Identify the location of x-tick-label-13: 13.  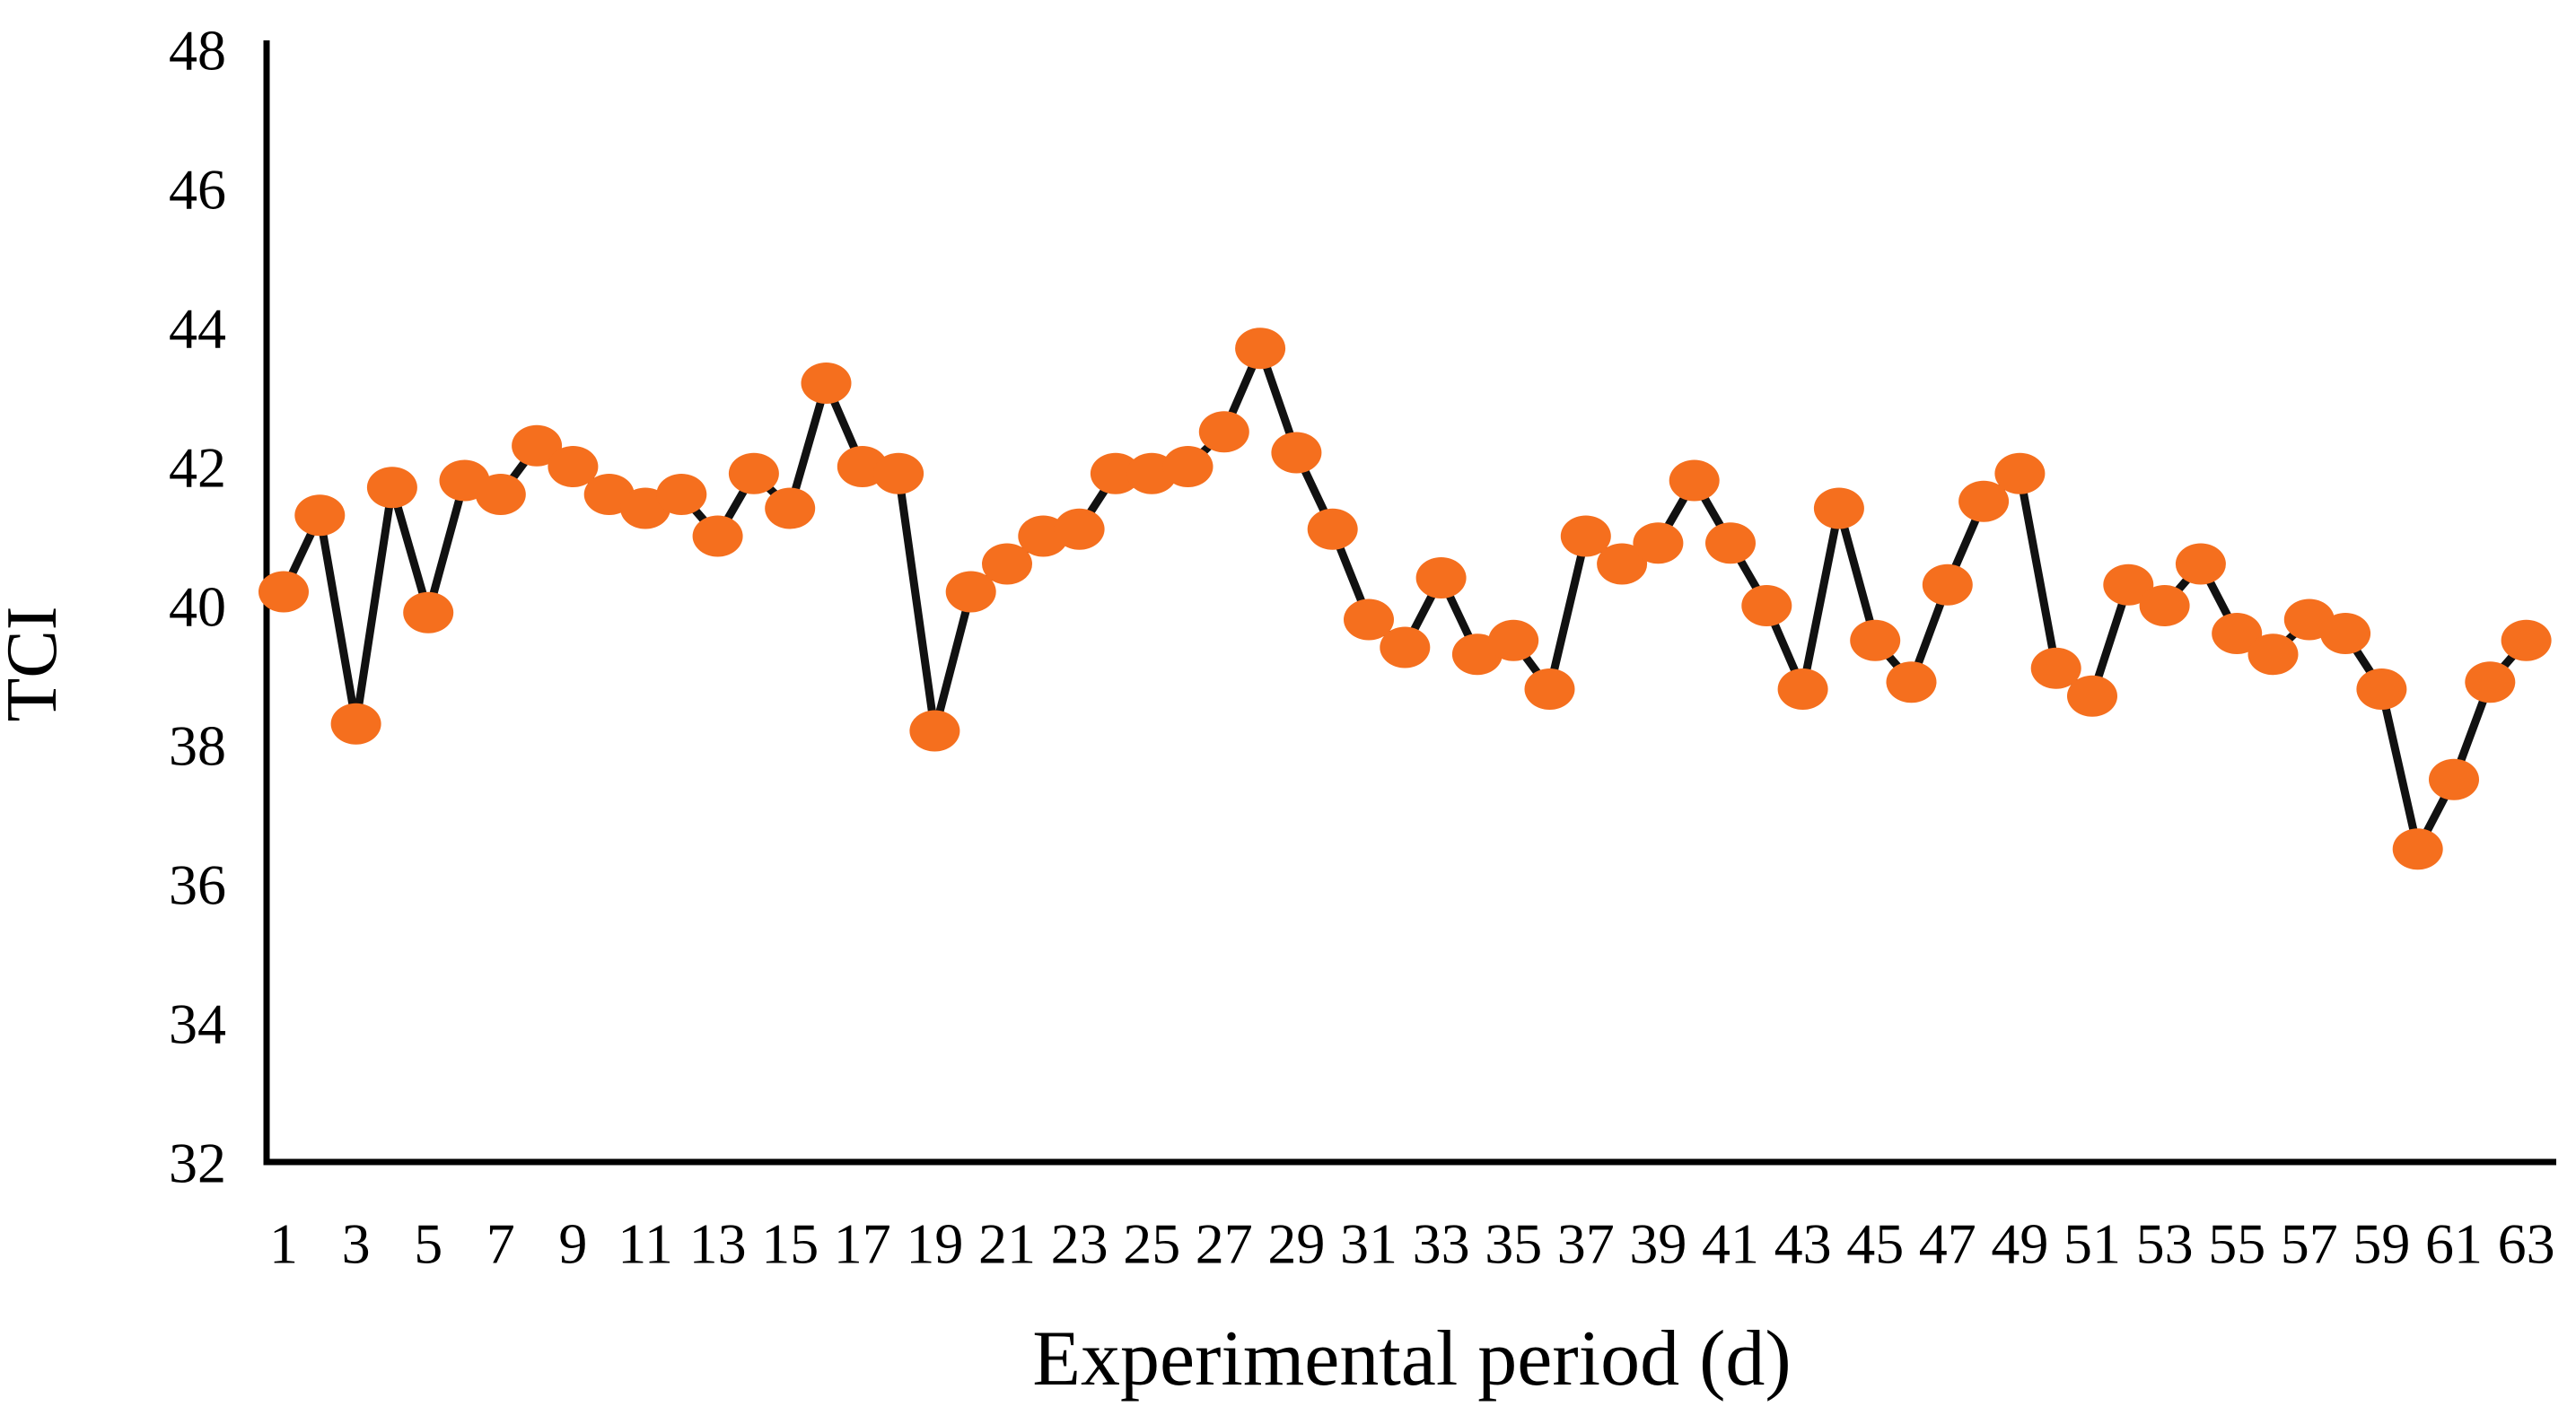
(718, 1243).